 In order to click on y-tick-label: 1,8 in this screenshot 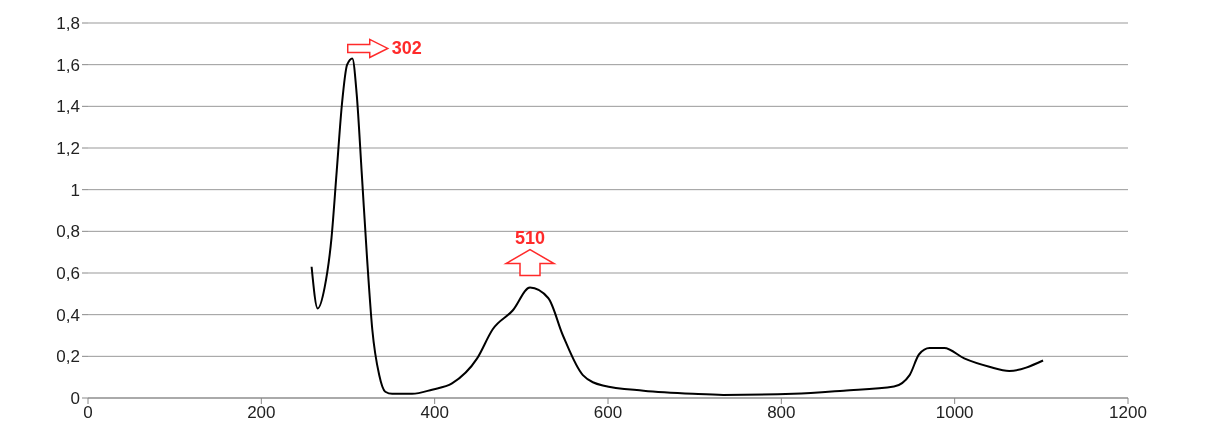, I will do `click(68, 24)`.